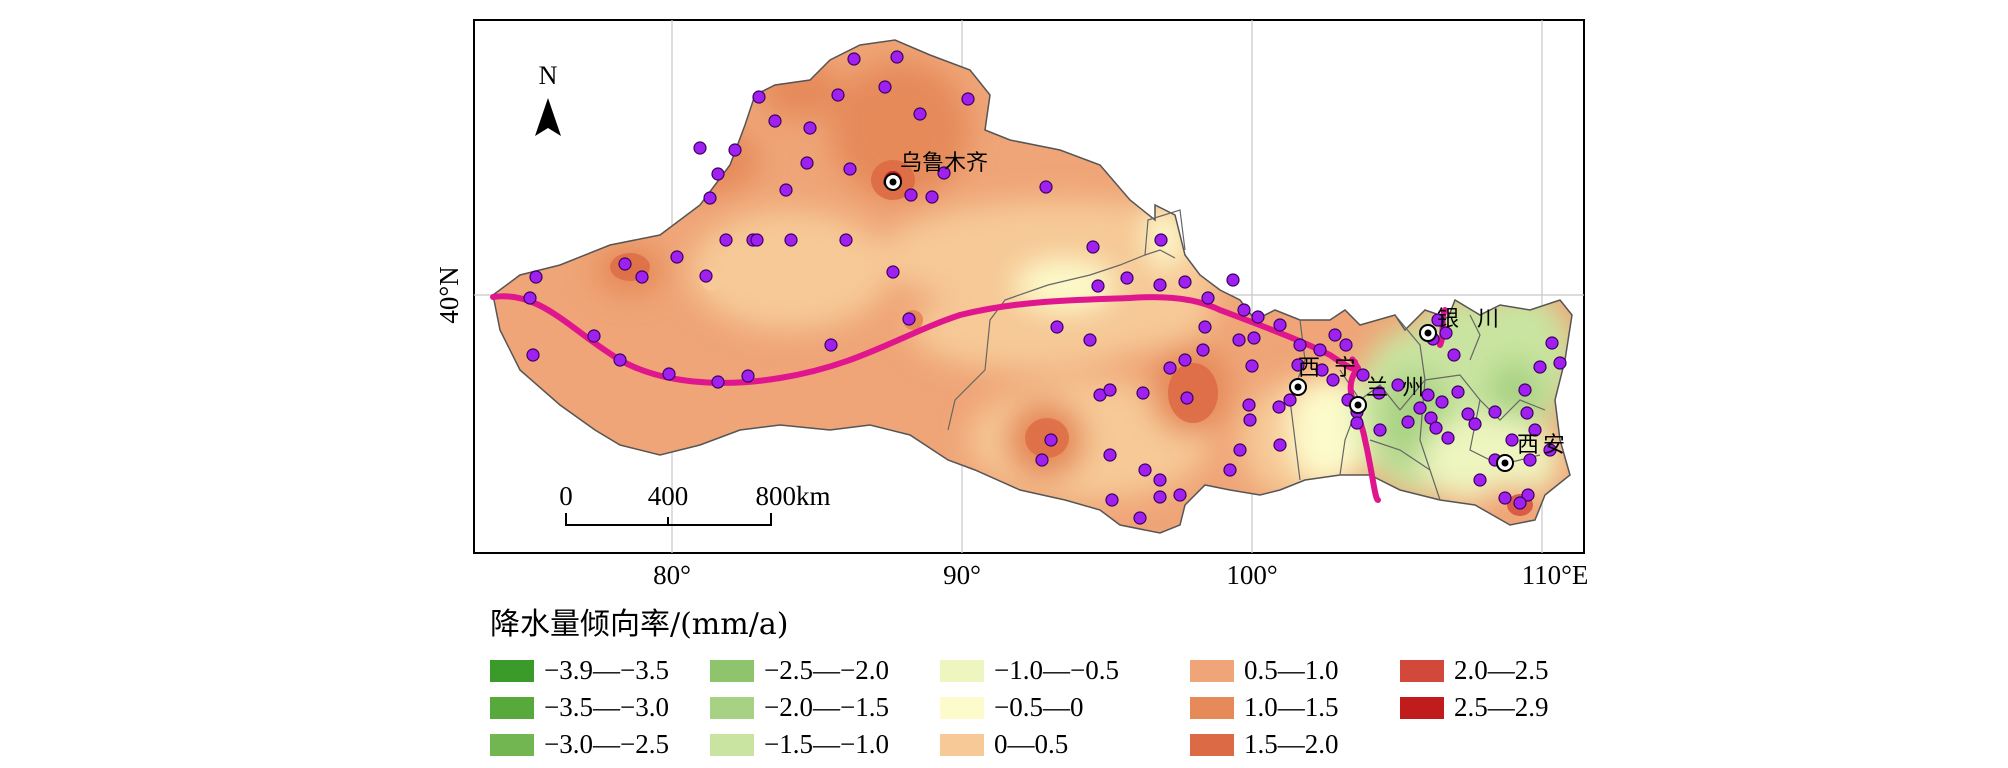 The image size is (2008, 768). What do you see at coordinates (1501, 670) in the screenshot?
I see `legend-label: 2.0—2.5` at bounding box center [1501, 670].